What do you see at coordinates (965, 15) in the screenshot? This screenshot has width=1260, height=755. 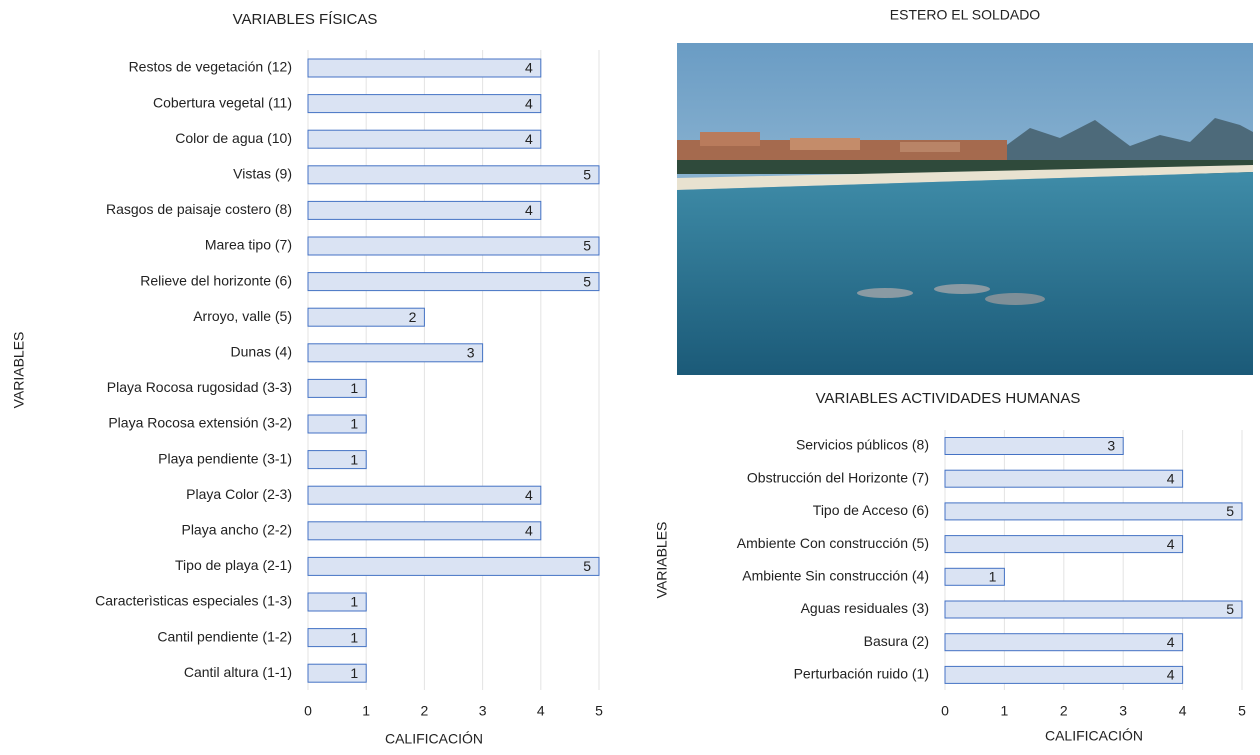 I see `photo-title: ESTERO EL SOLDADO` at bounding box center [965, 15].